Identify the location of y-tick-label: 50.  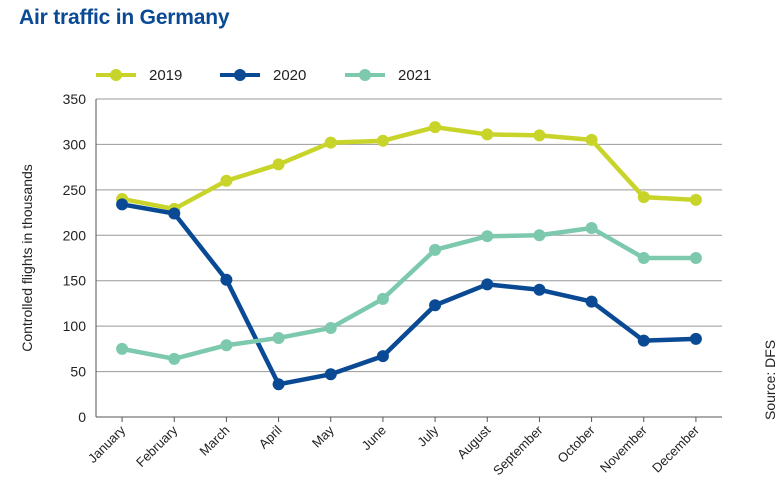
(78, 372).